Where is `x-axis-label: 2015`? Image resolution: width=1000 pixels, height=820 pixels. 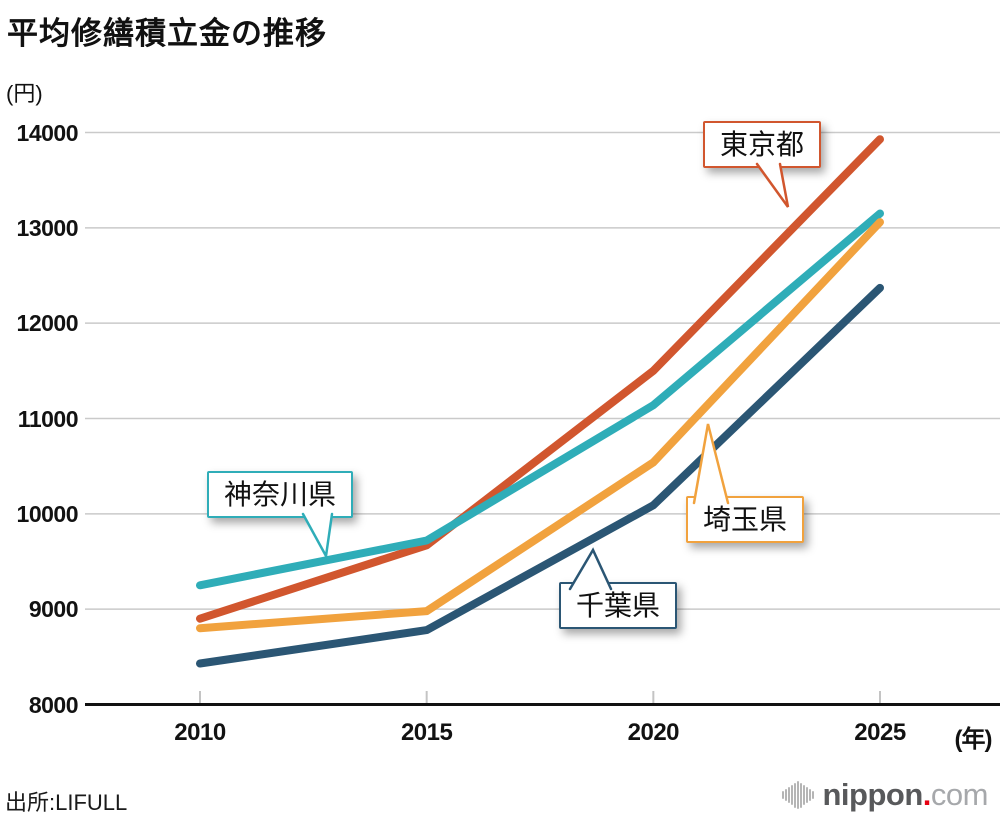 x-axis-label: 2015 is located at coordinates (426, 732).